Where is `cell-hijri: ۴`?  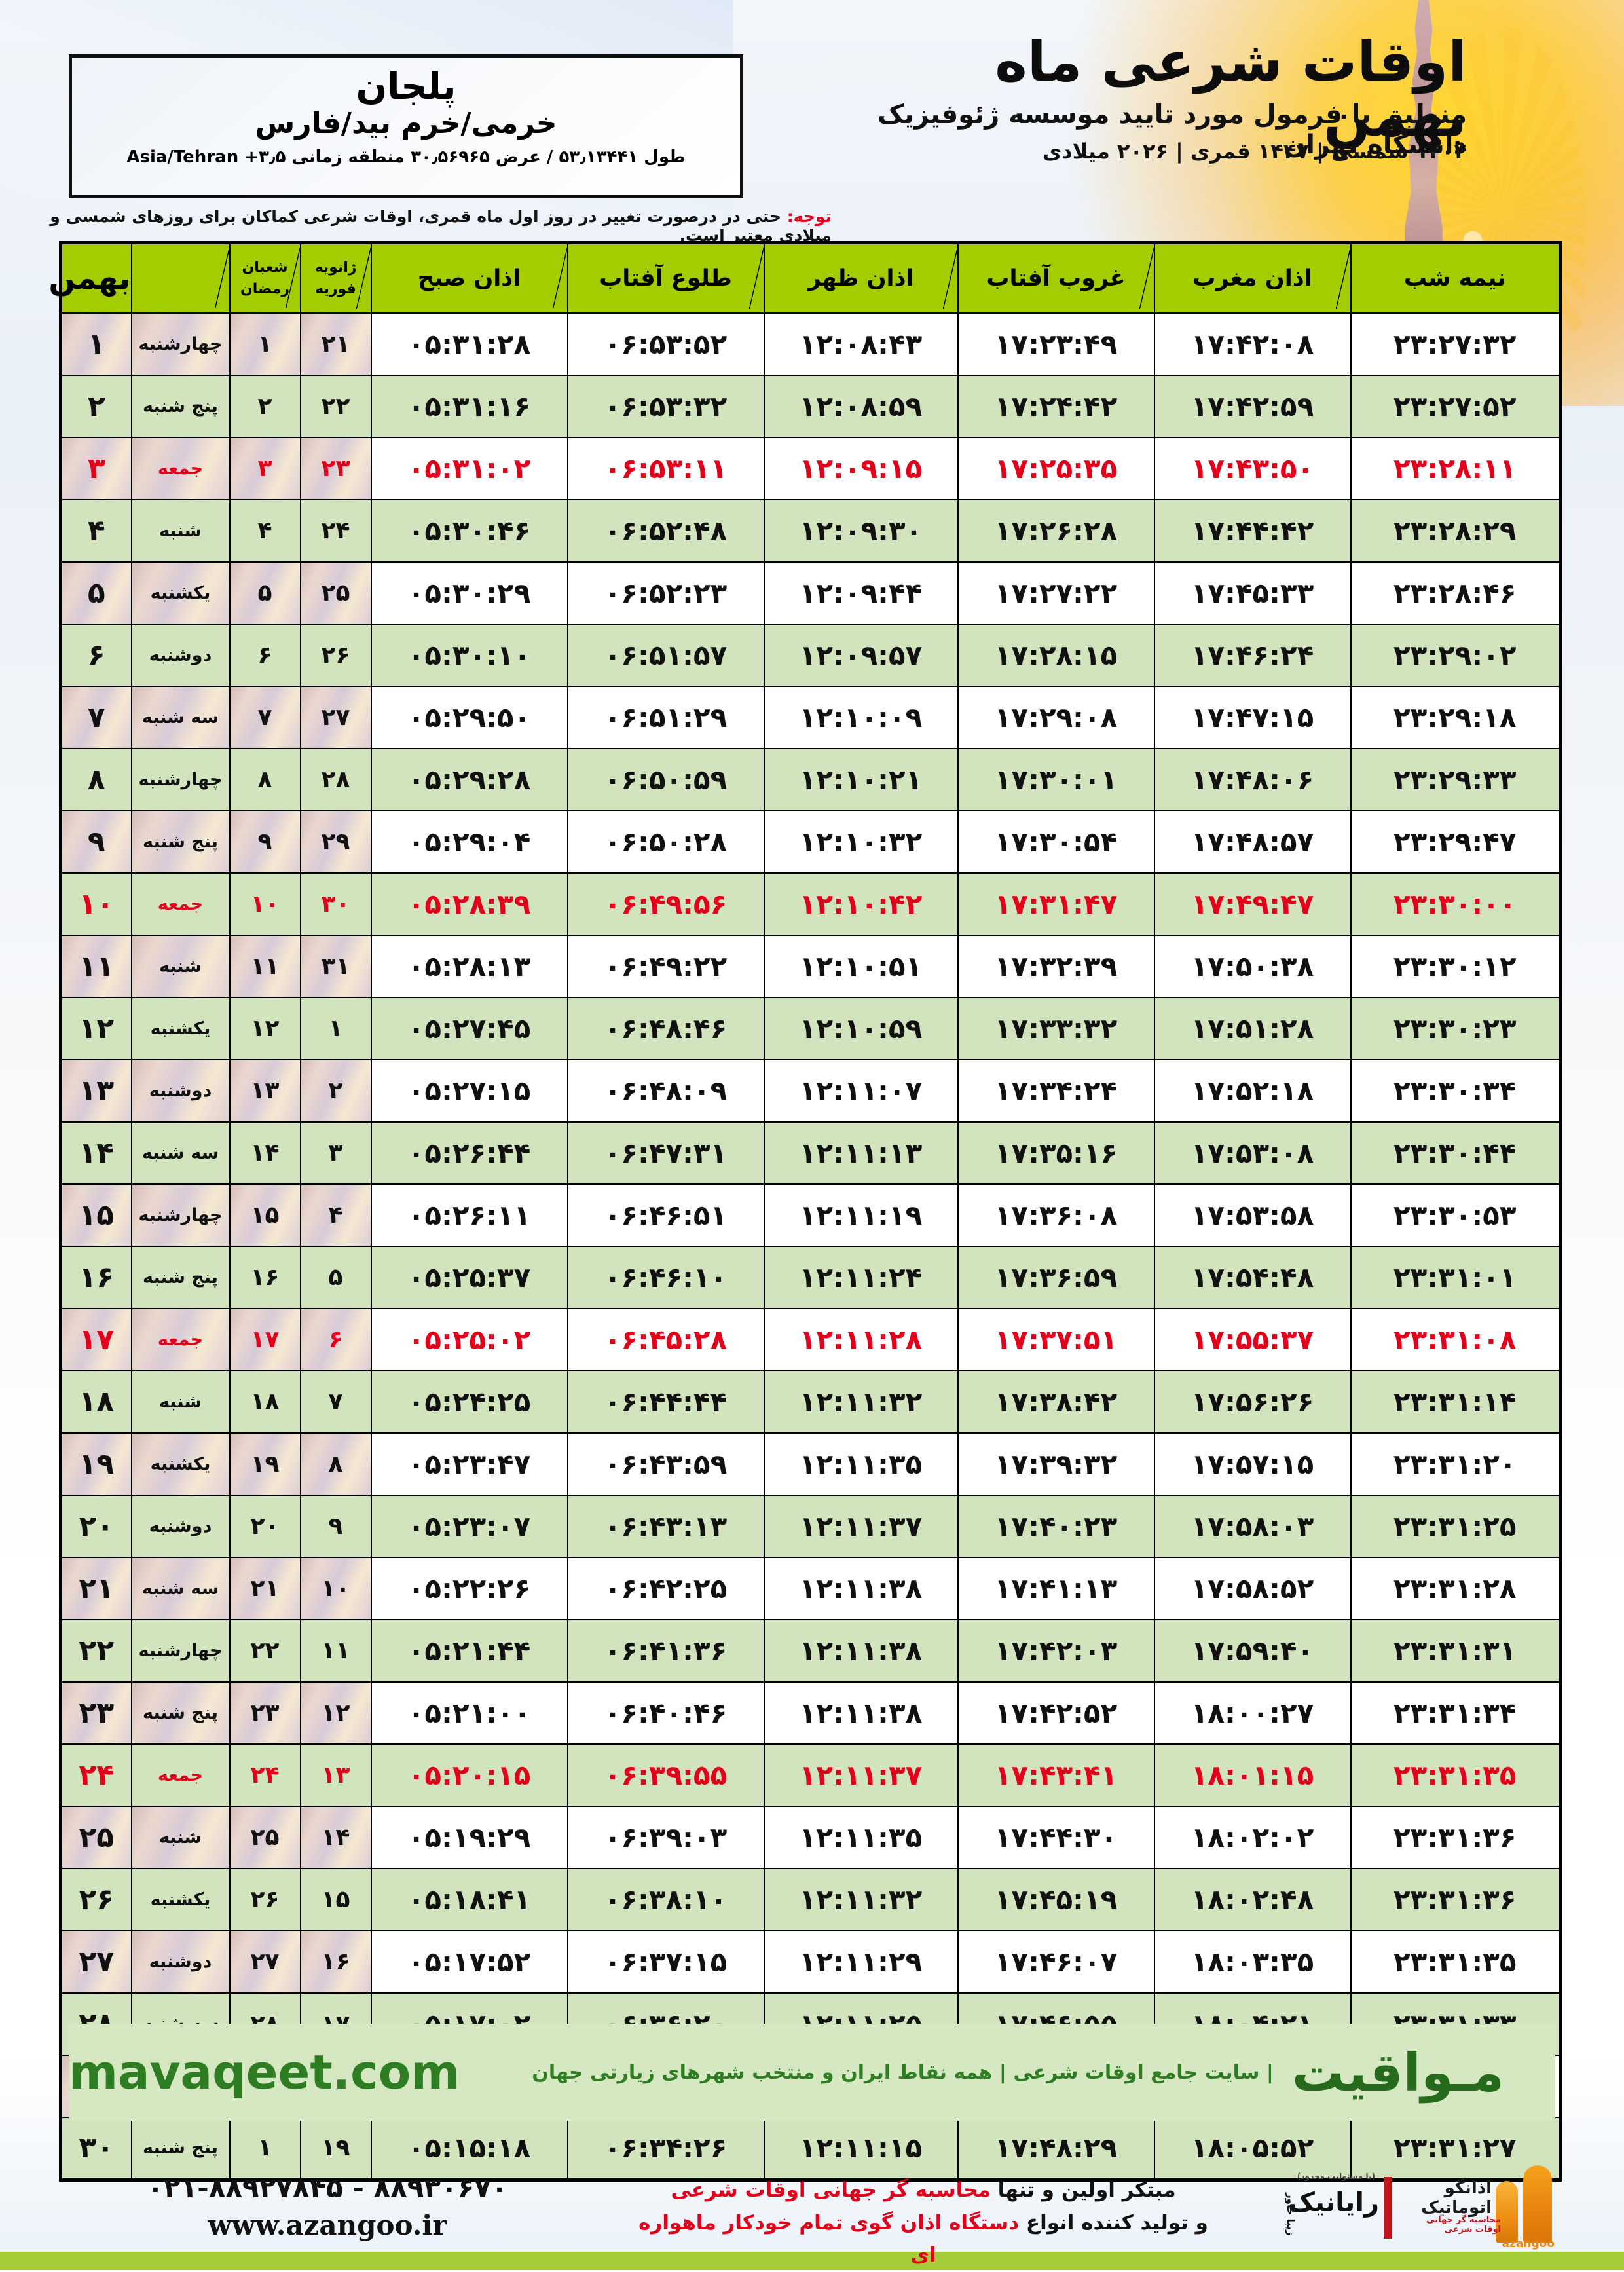 cell-hijri: ۴ is located at coordinates (265, 531).